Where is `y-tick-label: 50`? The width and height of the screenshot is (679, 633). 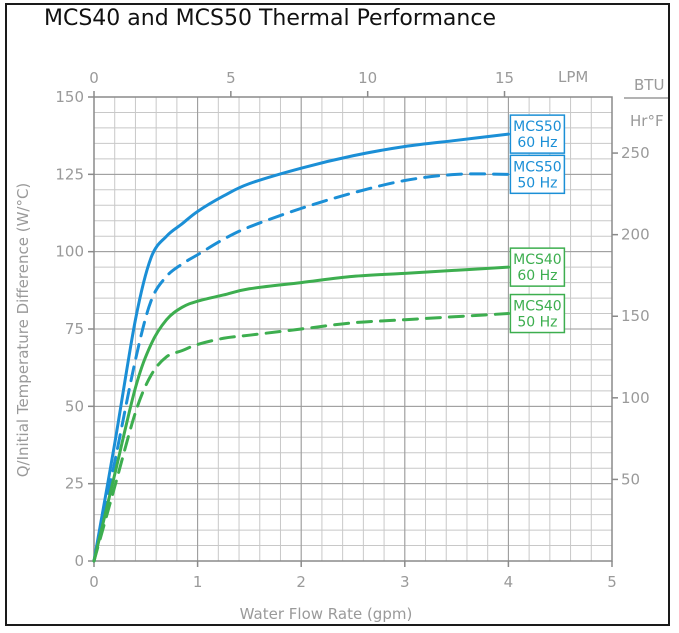 y-tick-label: 50 is located at coordinates (74, 406).